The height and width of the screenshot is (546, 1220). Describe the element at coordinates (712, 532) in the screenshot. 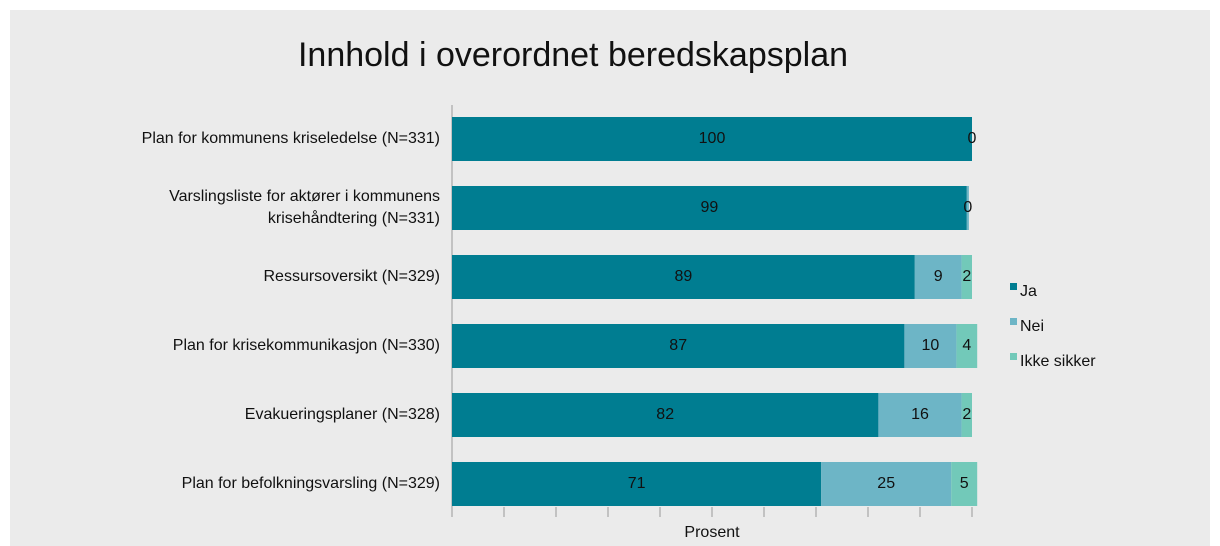

I see `x-axis-label: Prosent` at that location.